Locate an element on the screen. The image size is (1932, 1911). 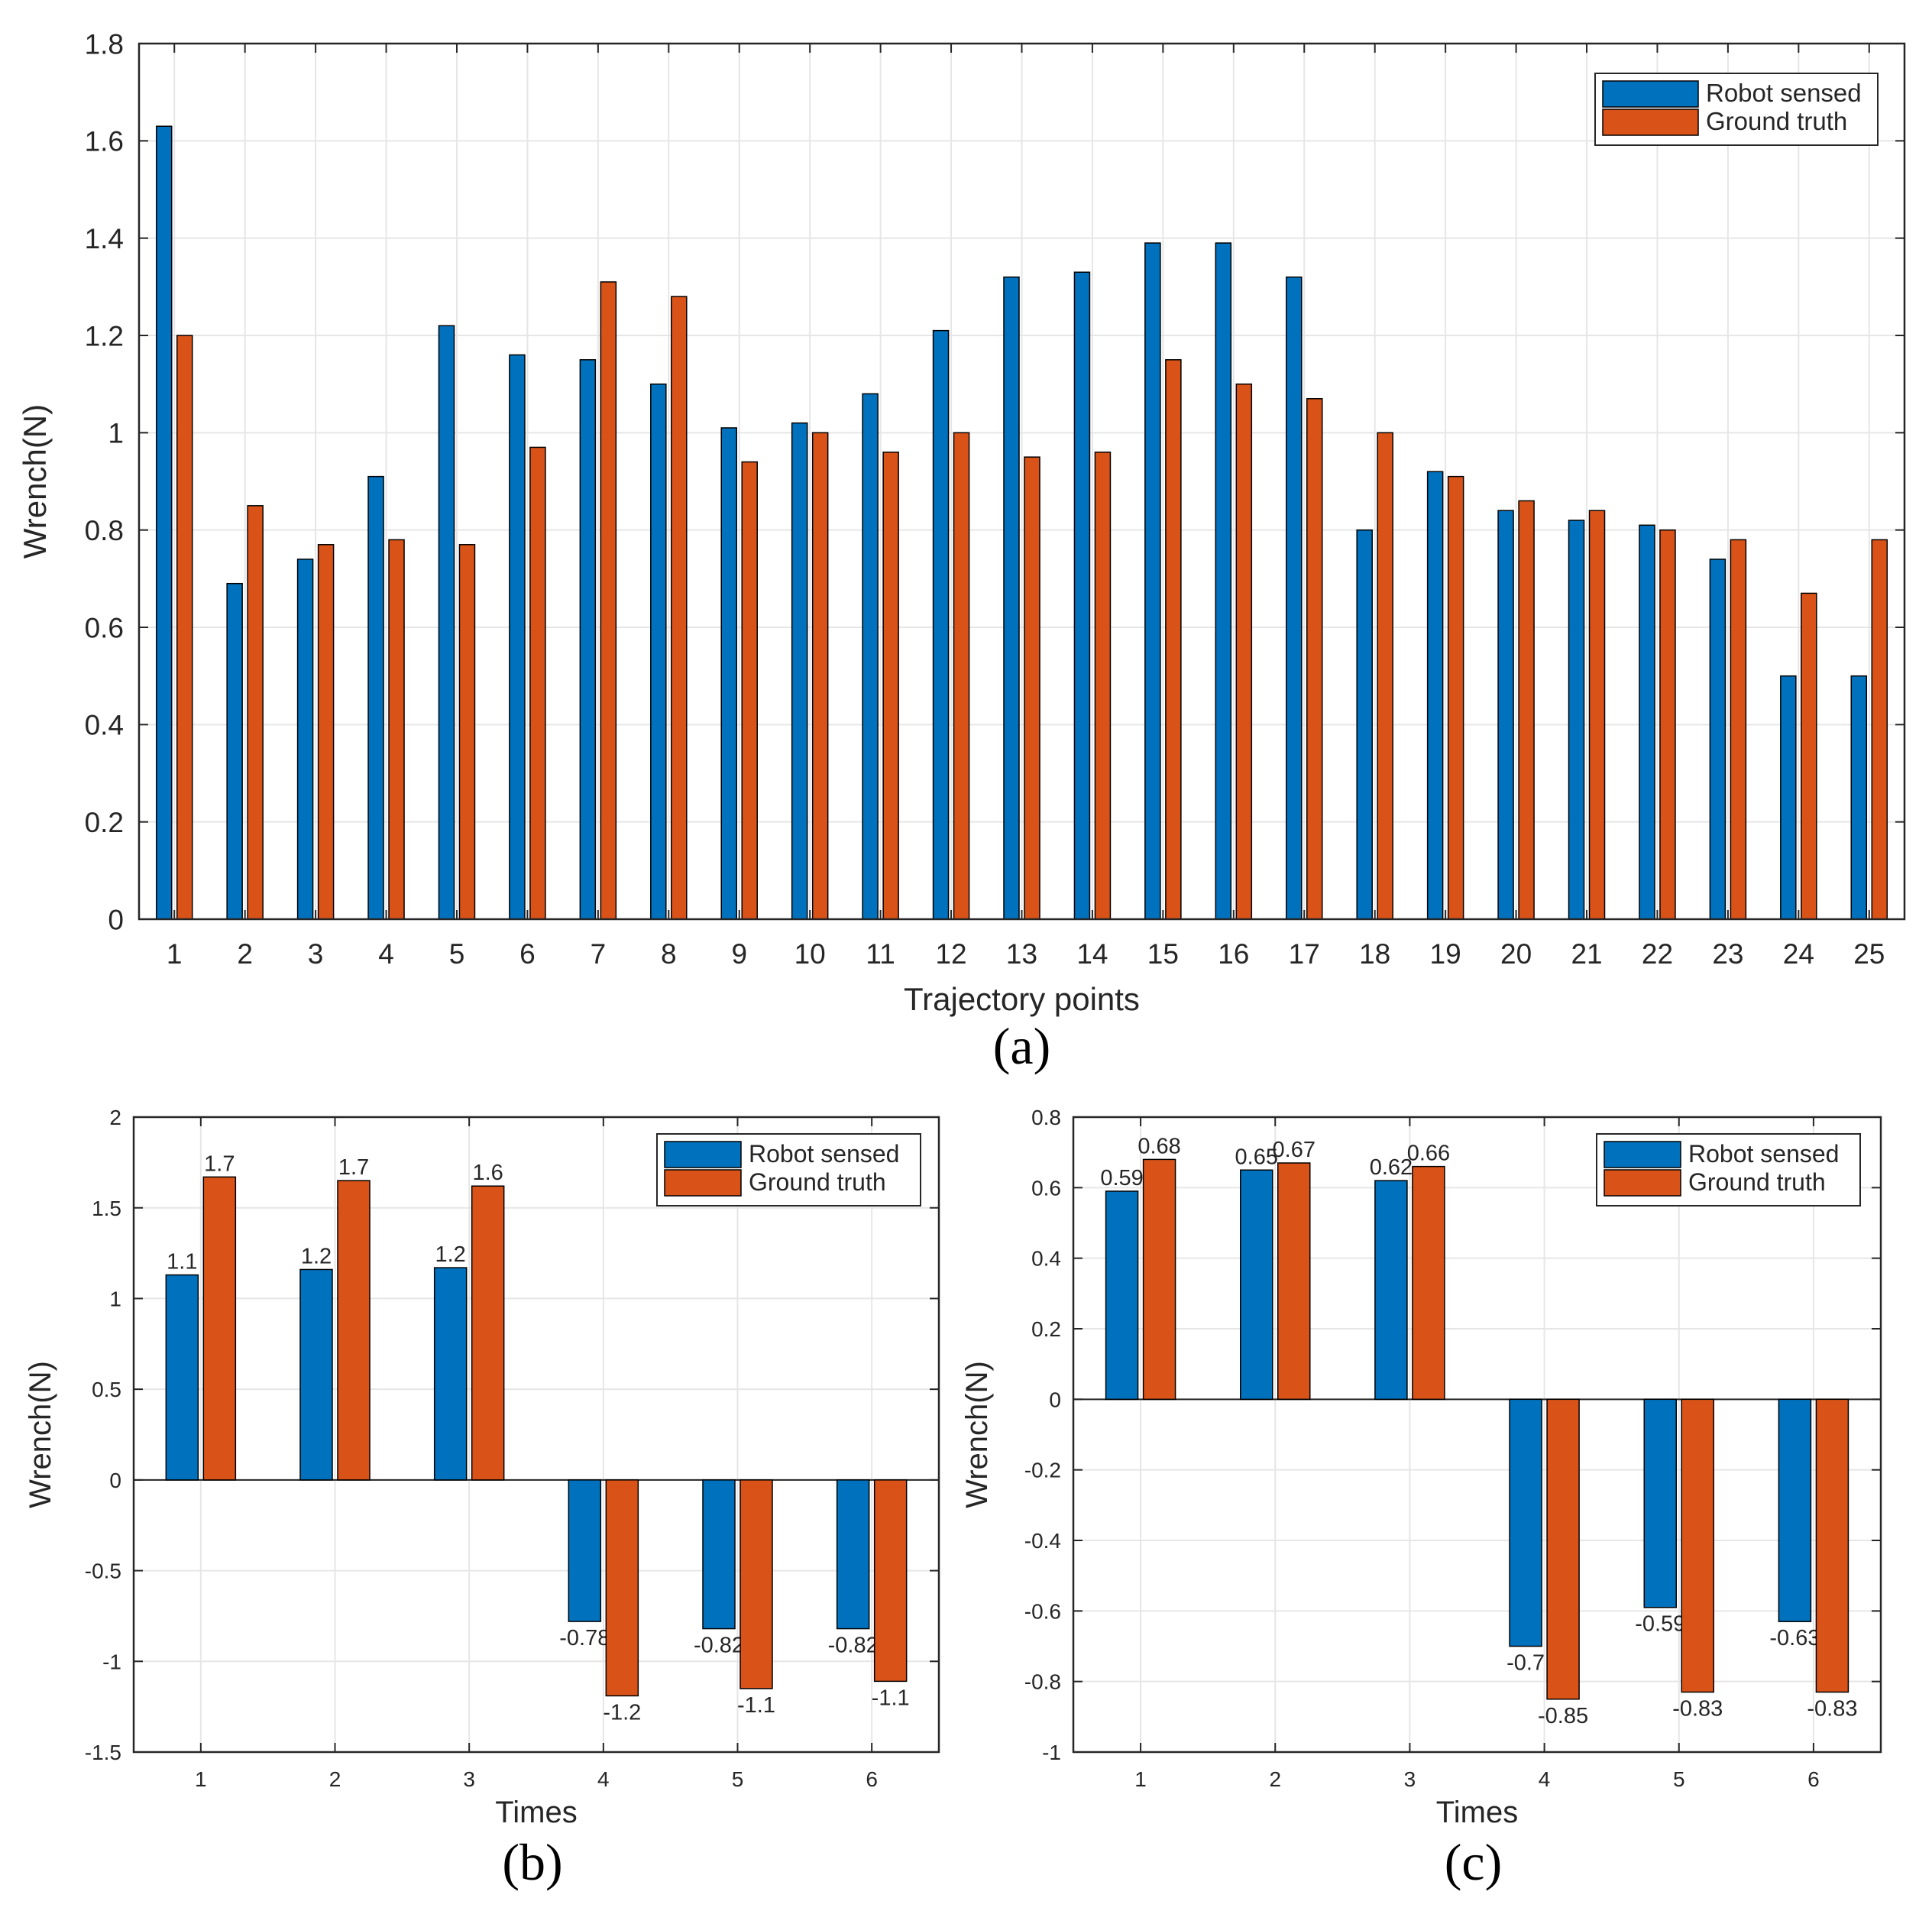
data-label: -0.7 is located at coordinates (1525, 1663).